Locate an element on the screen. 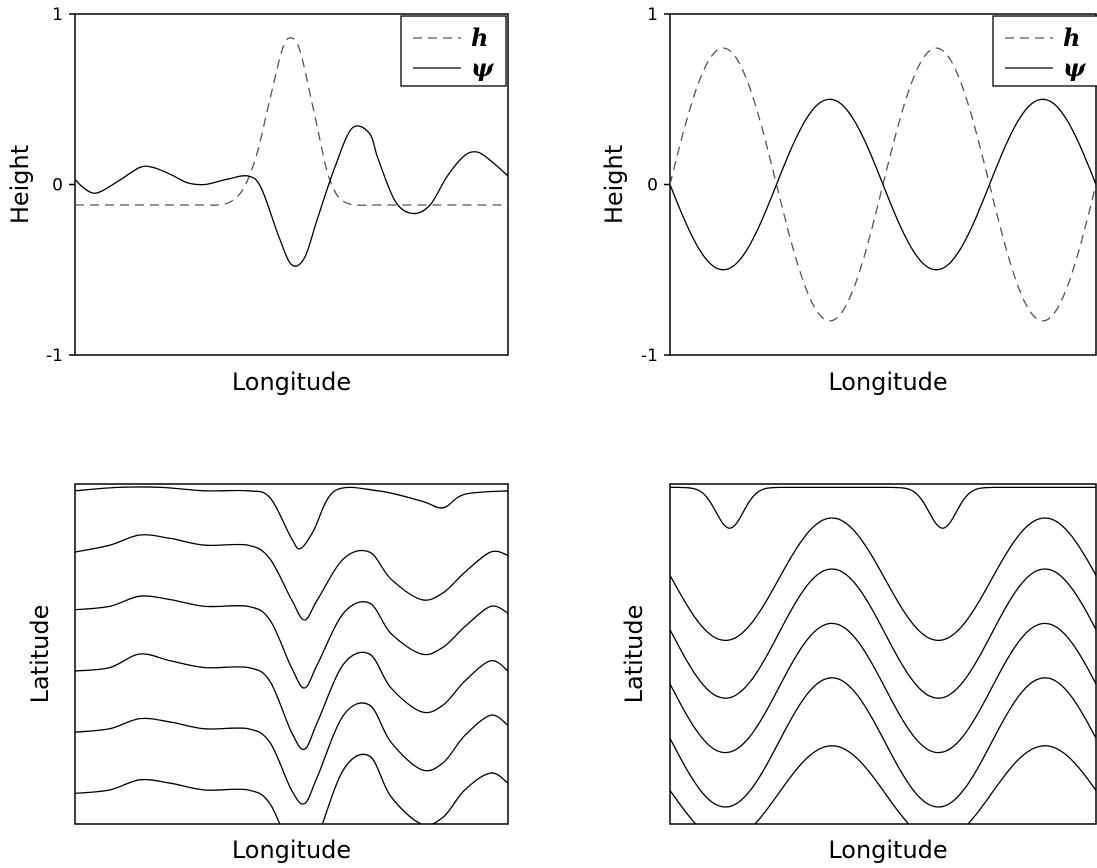 Image resolution: width=1097 pixels, height=868 pixels. series-line-h is located at coordinates (291, 121).